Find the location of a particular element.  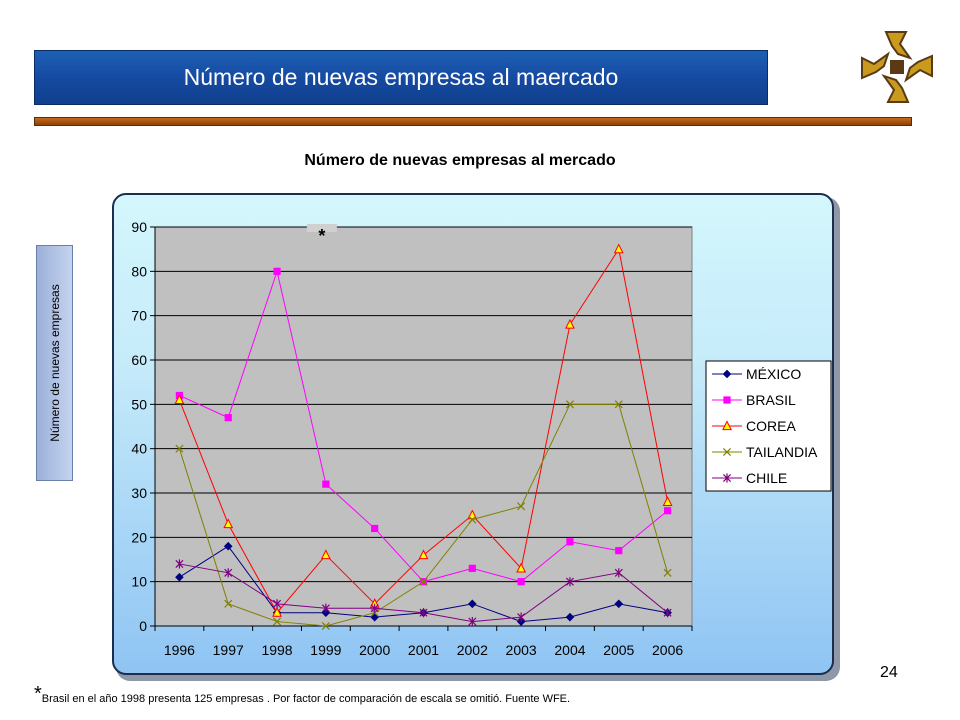

legend-entry: CHILE is located at coordinates (766, 478).